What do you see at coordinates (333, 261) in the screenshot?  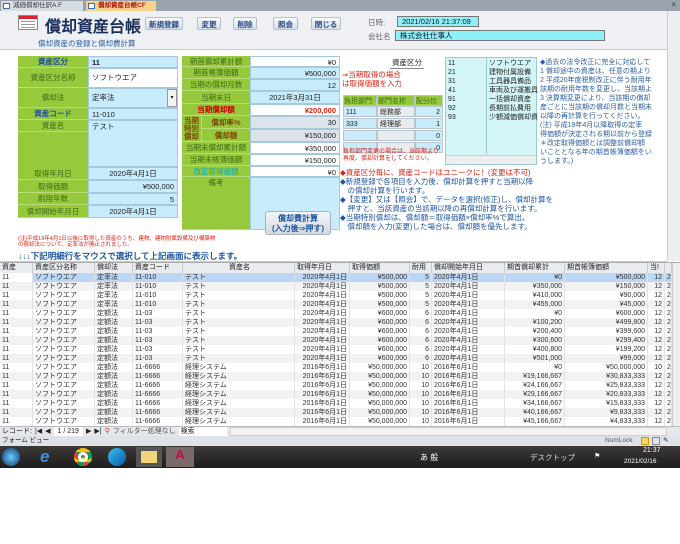 I see `form-horizontal-scrollbar` at bounding box center [333, 261].